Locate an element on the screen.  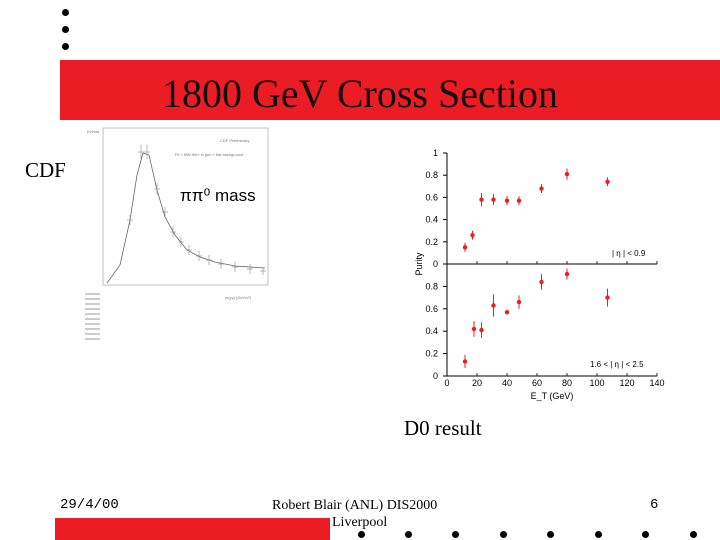
pi-mass-label: ππ⁰ mass is located at coordinates (218, 195).